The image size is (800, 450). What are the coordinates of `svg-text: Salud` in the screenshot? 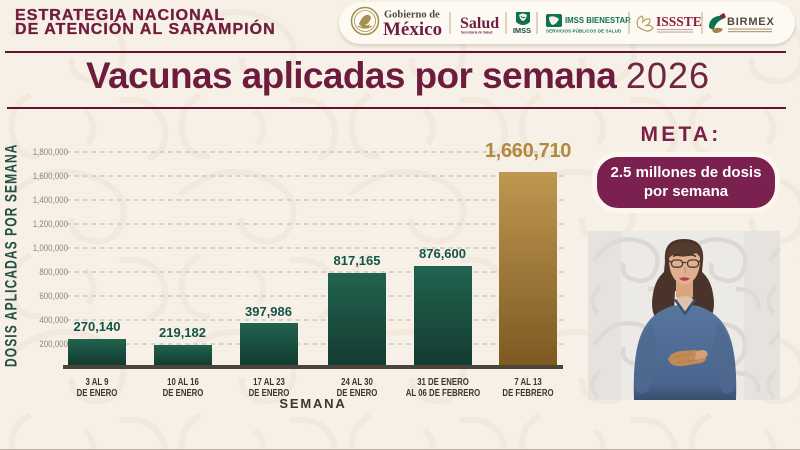 It's located at (479, 23).